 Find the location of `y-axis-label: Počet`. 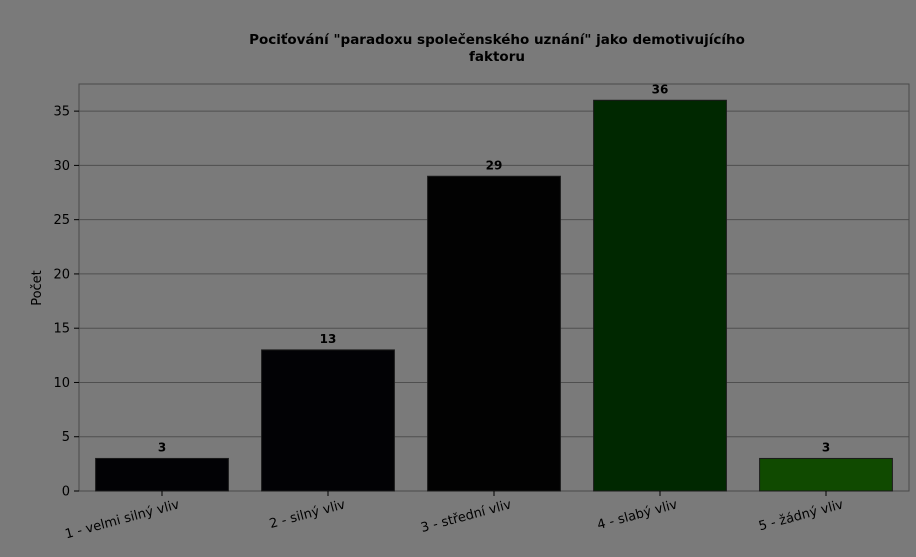

y-axis-label: Počet is located at coordinates (37, 288).